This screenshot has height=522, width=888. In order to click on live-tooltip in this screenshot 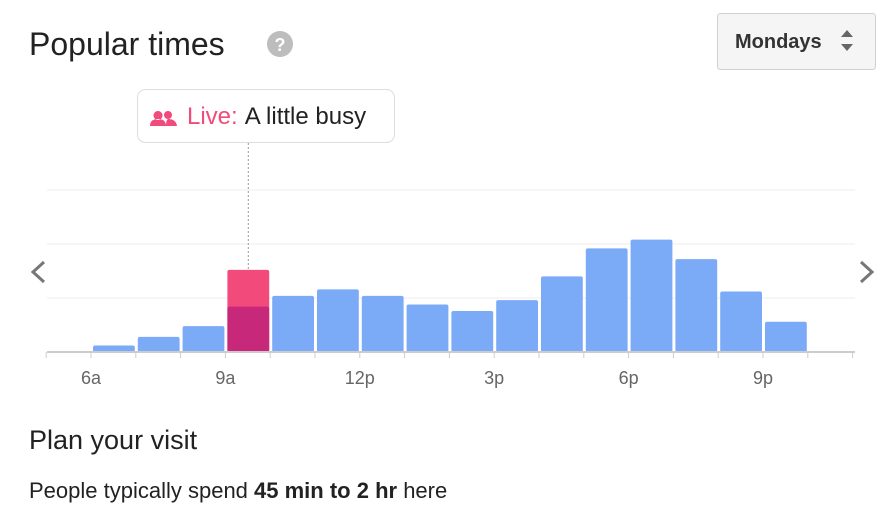, I will do `click(266, 116)`.